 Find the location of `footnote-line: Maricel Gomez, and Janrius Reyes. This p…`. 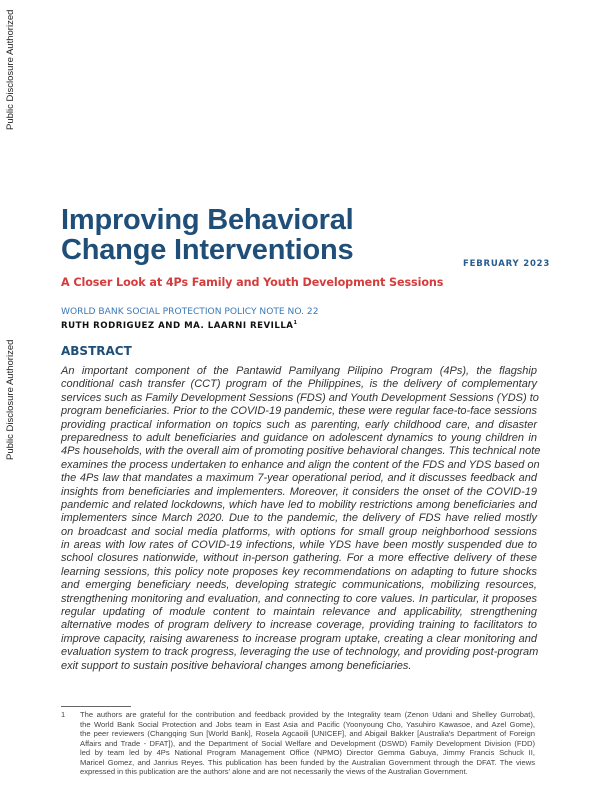

footnote-line: Maricel Gomez, and Janrius Reyes. This p… is located at coordinates (307, 762).